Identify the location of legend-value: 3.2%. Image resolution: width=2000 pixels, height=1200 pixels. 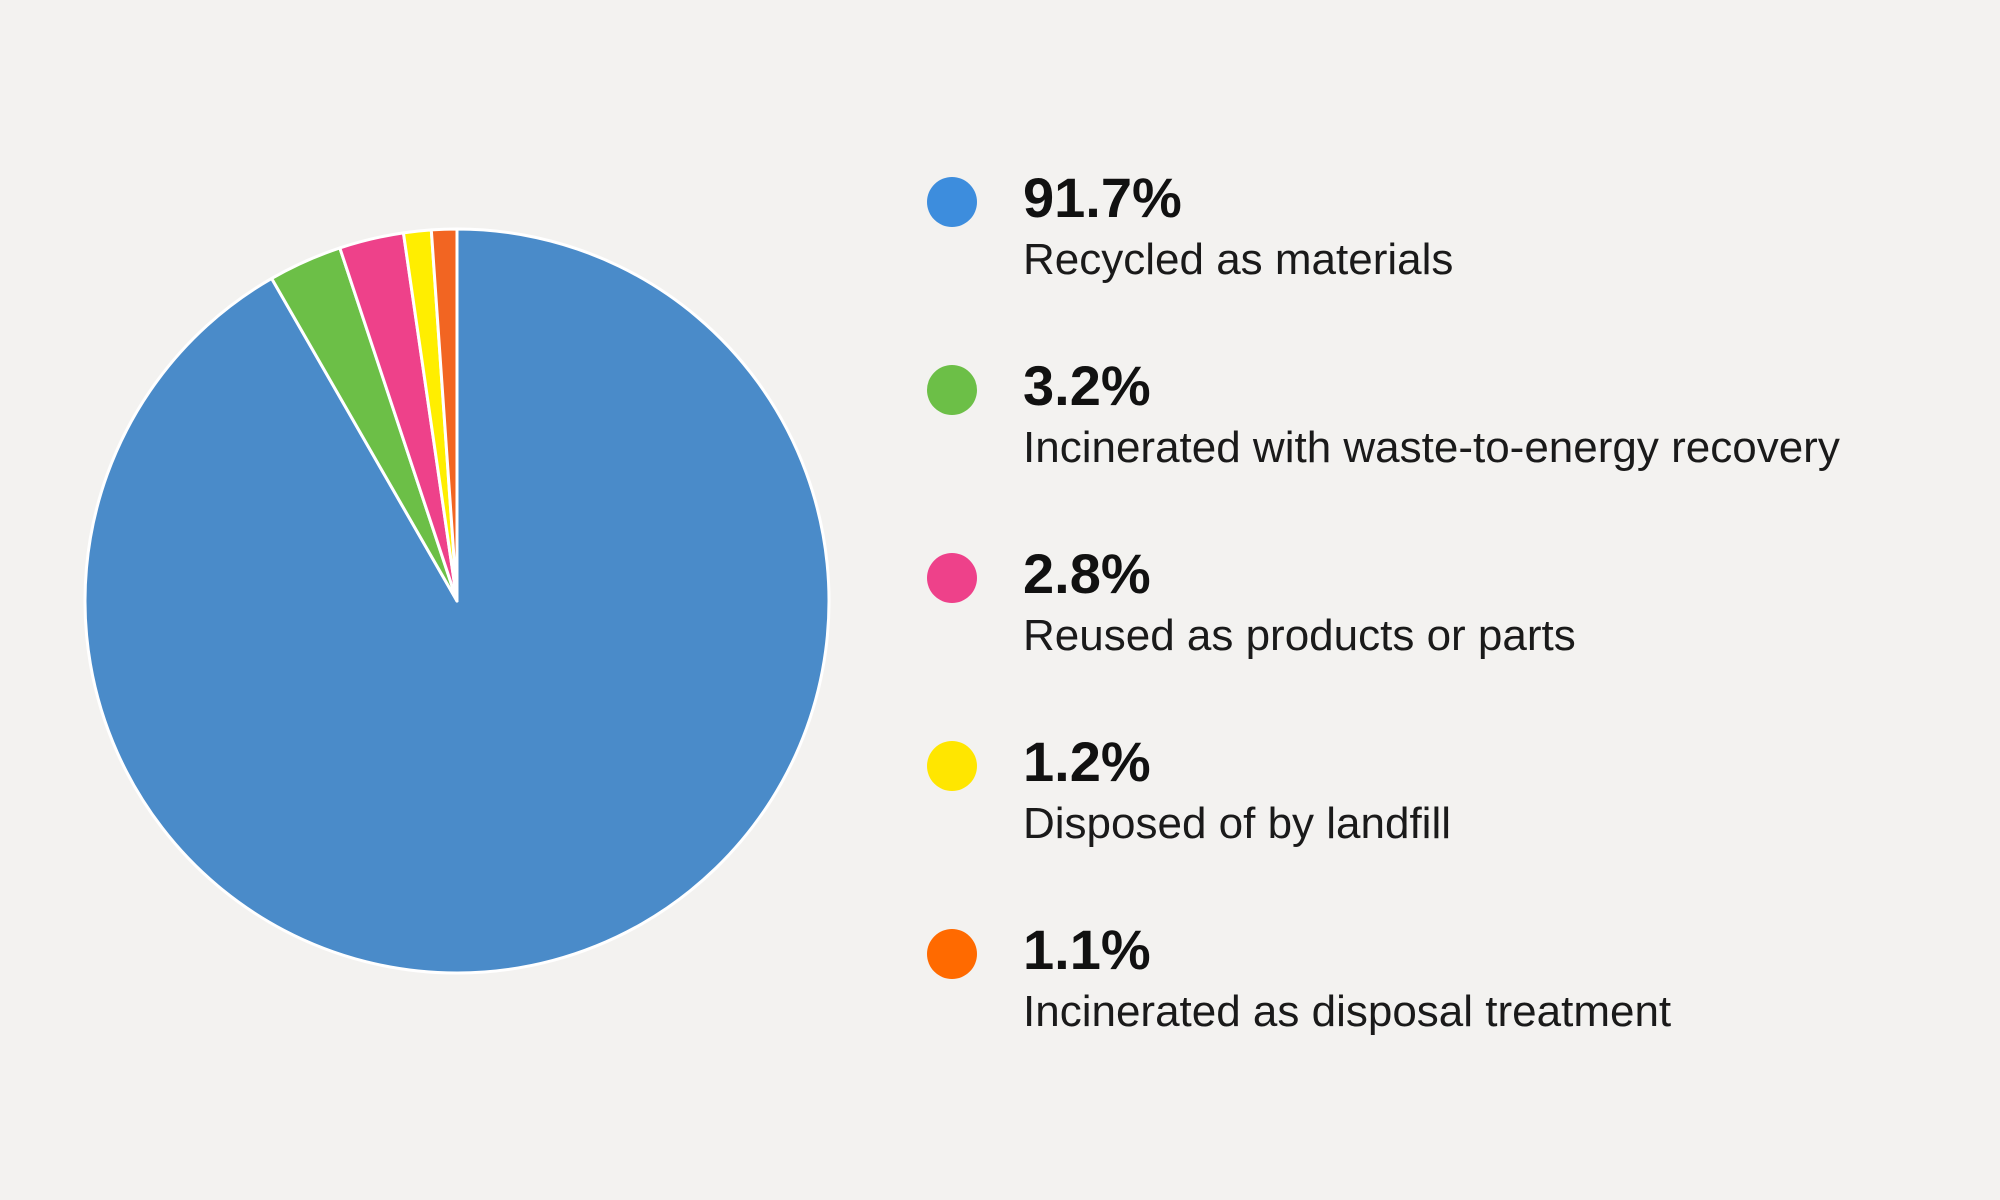
(1087, 385).